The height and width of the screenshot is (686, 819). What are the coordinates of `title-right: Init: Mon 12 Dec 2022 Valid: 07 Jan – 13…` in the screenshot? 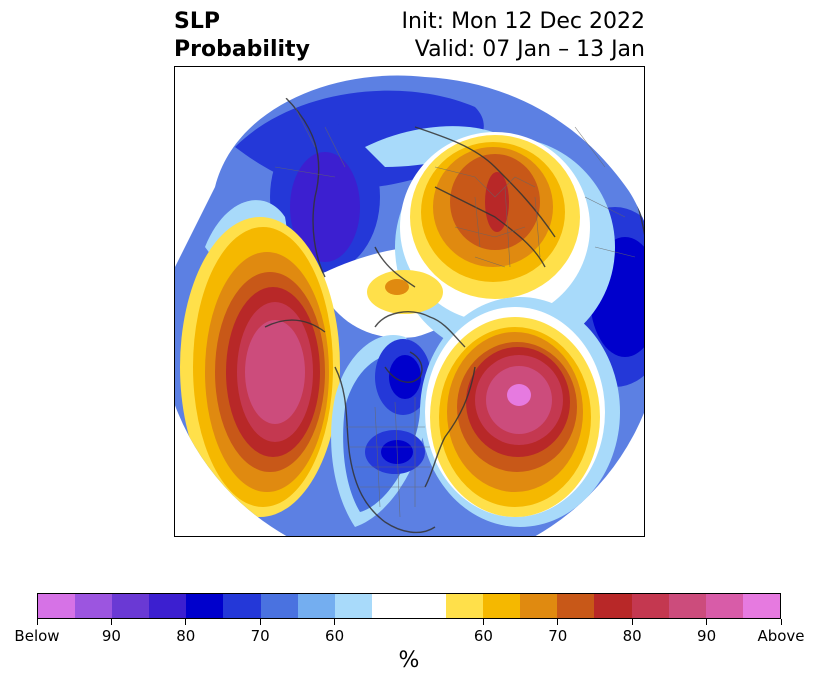 It's located at (524, 36).